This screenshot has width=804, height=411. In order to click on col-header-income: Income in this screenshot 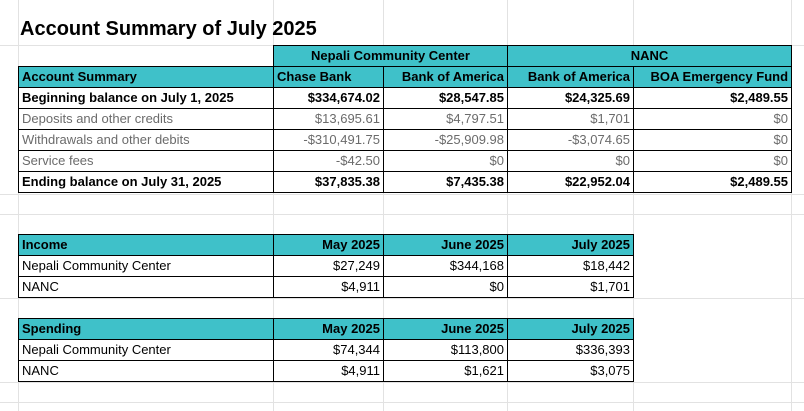, I will do `click(146, 245)`.